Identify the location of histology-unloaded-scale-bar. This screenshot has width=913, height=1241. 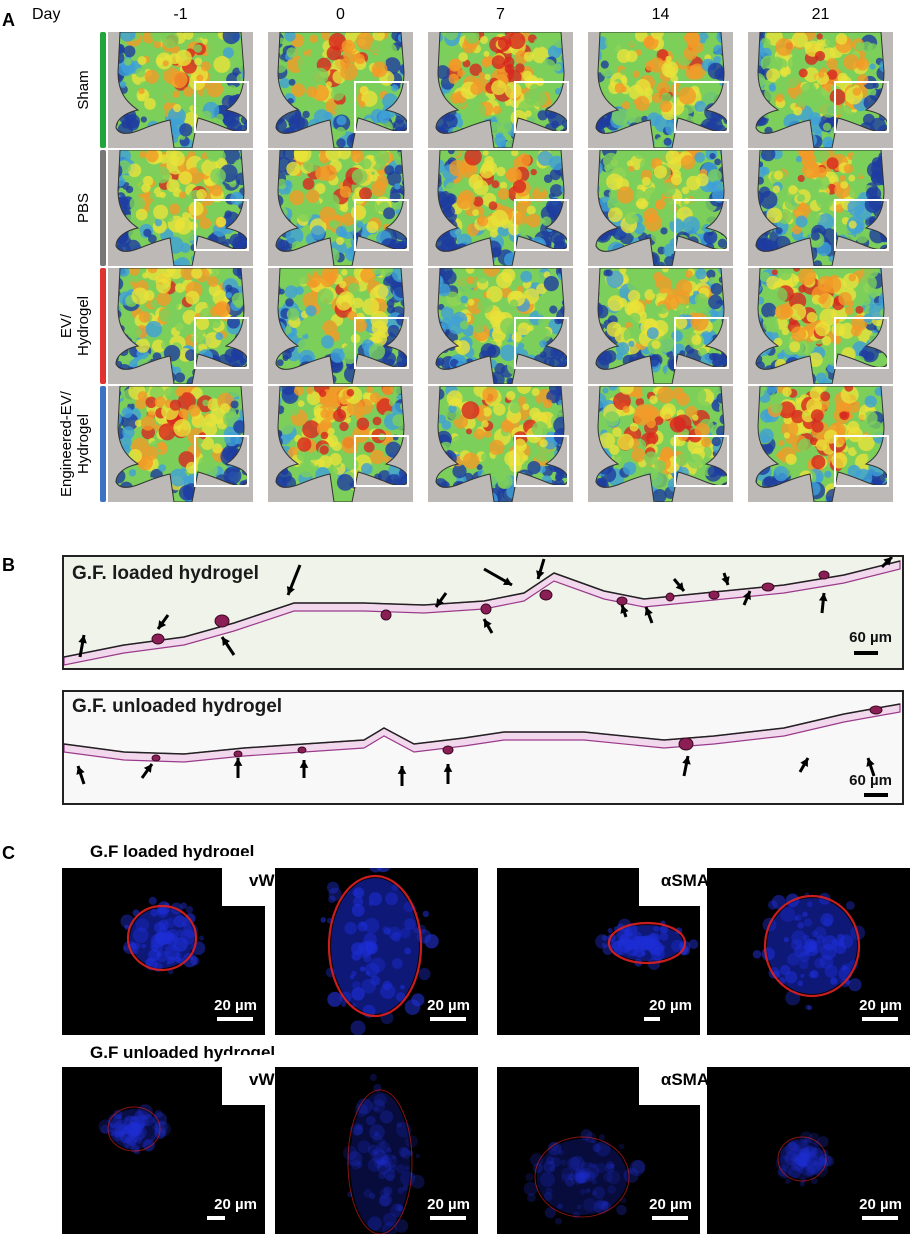
(876, 795).